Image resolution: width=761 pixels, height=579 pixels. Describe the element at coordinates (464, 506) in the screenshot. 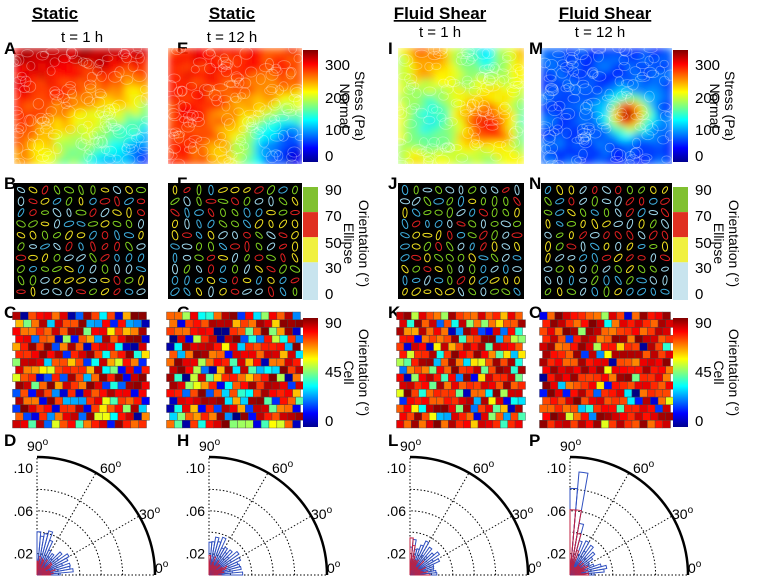

I see `polar-plot: .10.06.0290o60o30o0o` at that location.